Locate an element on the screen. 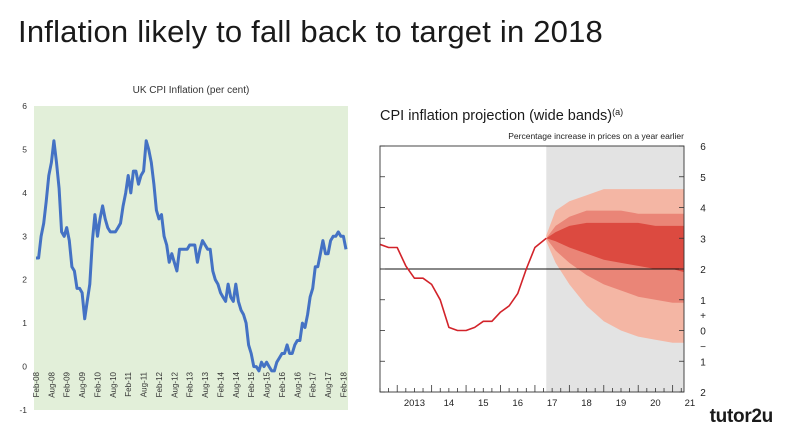 This screenshot has height=438, width=787. left-y-tick-label: 2 is located at coordinates (24, 280).